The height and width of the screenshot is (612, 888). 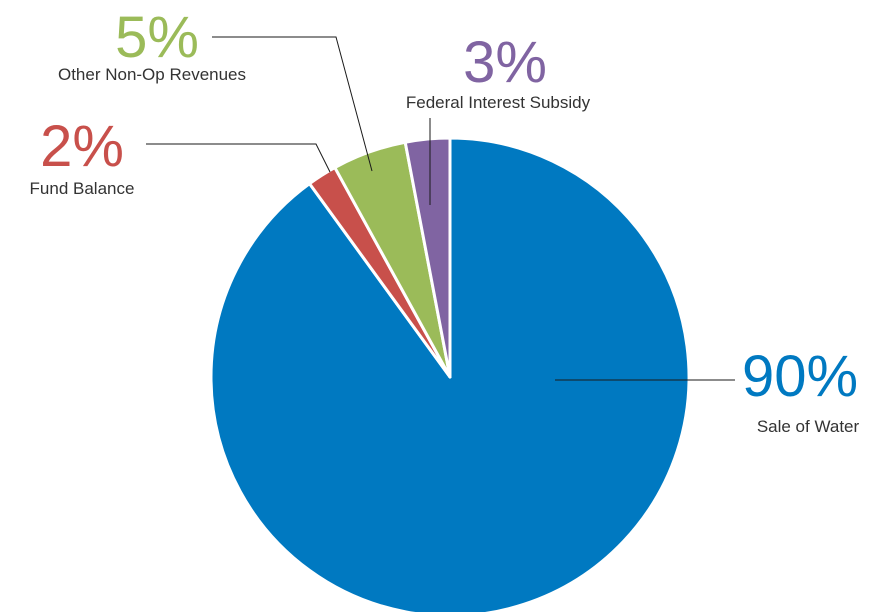 What do you see at coordinates (808, 426) in the screenshot?
I see `category-label-sale-of-water: Sale of Water` at bounding box center [808, 426].